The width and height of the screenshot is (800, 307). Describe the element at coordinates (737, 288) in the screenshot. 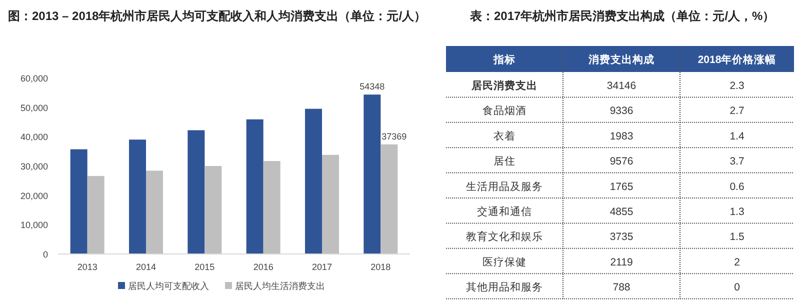

I see `text: 0` at that location.